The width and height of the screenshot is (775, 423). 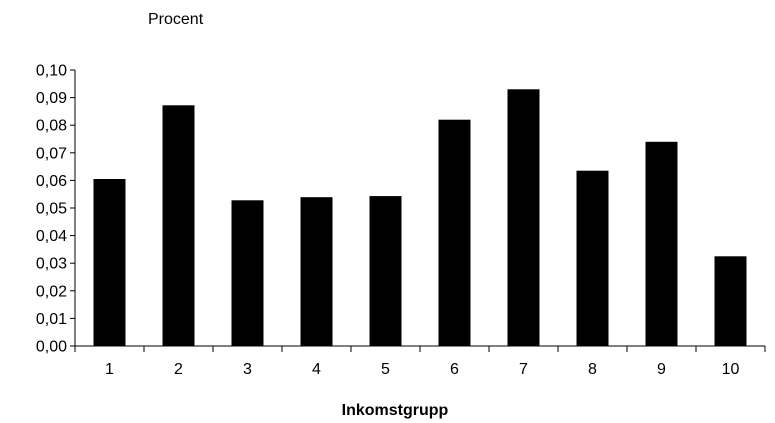 I want to click on y-tick-label: 0,03, so click(x=51, y=264).